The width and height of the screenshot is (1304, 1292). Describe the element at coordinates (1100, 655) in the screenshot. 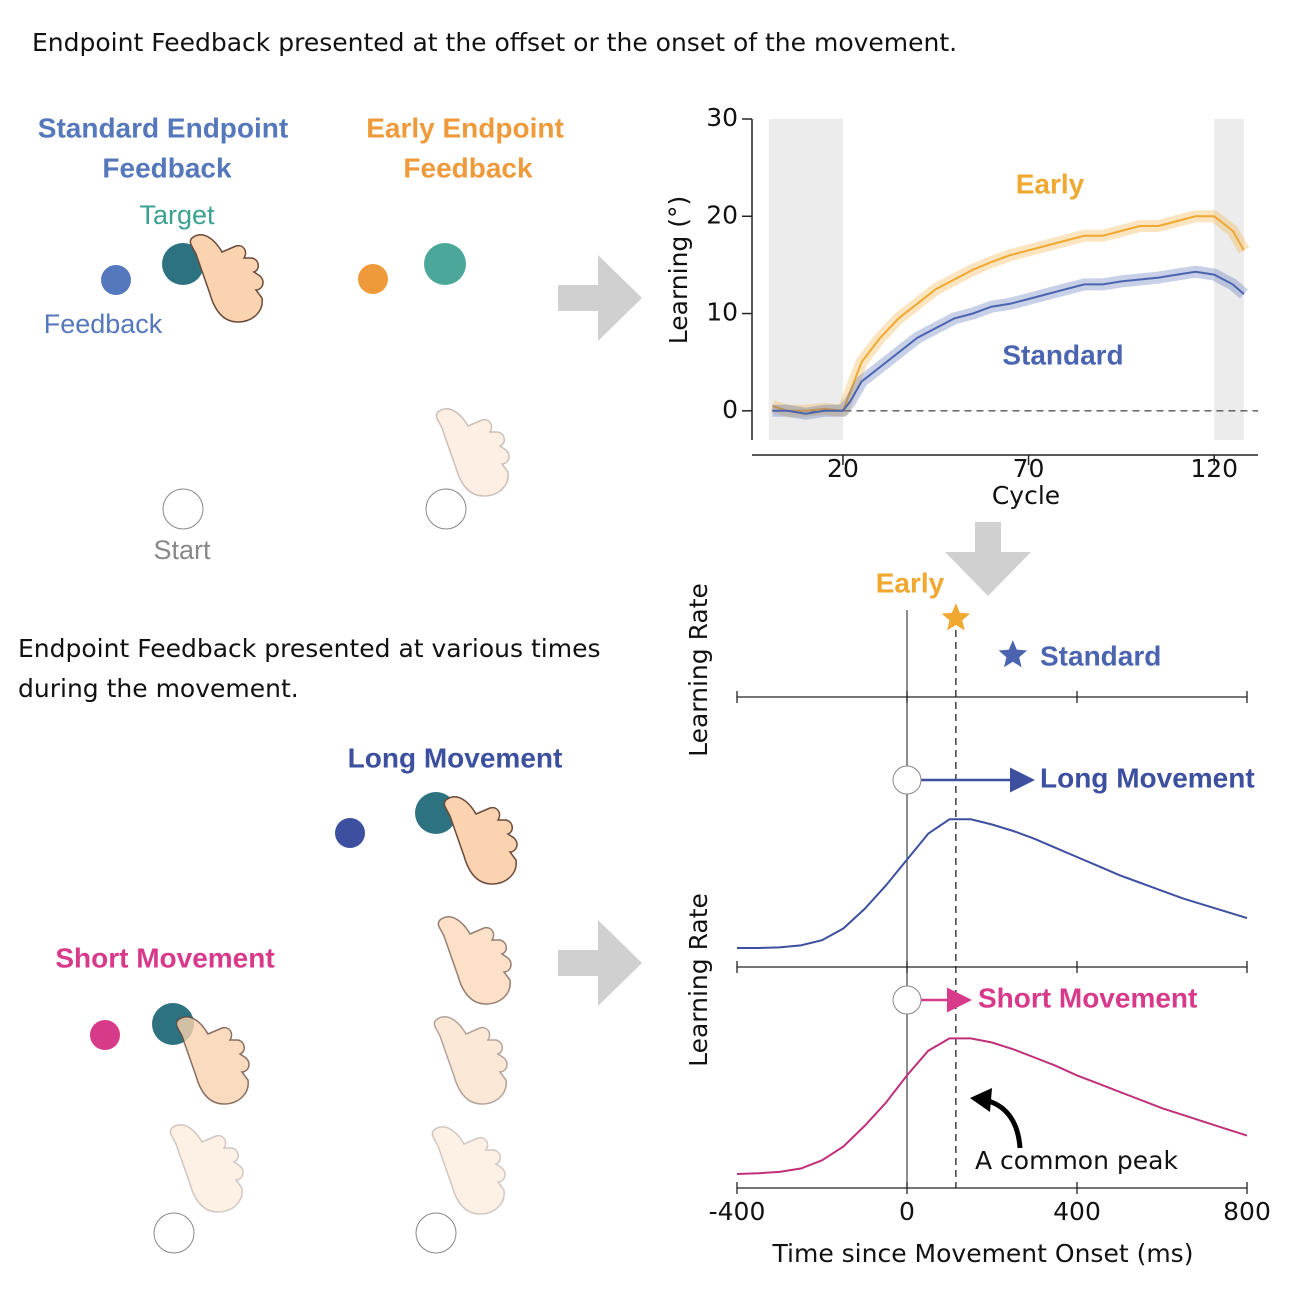

I see `point-label: Standard` at that location.